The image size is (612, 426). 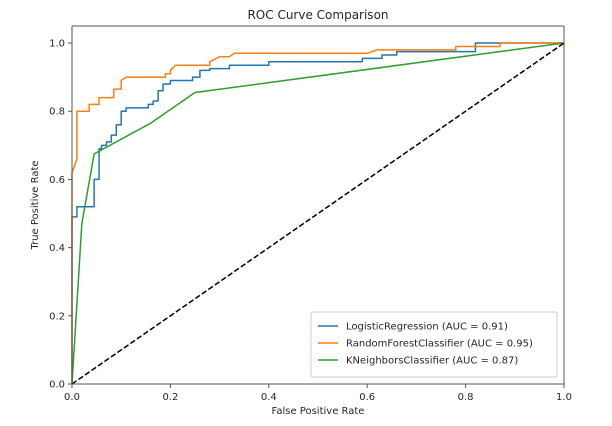 What do you see at coordinates (57, 248) in the screenshot?
I see `y-tick-label: 0.4` at bounding box center [57, 248].